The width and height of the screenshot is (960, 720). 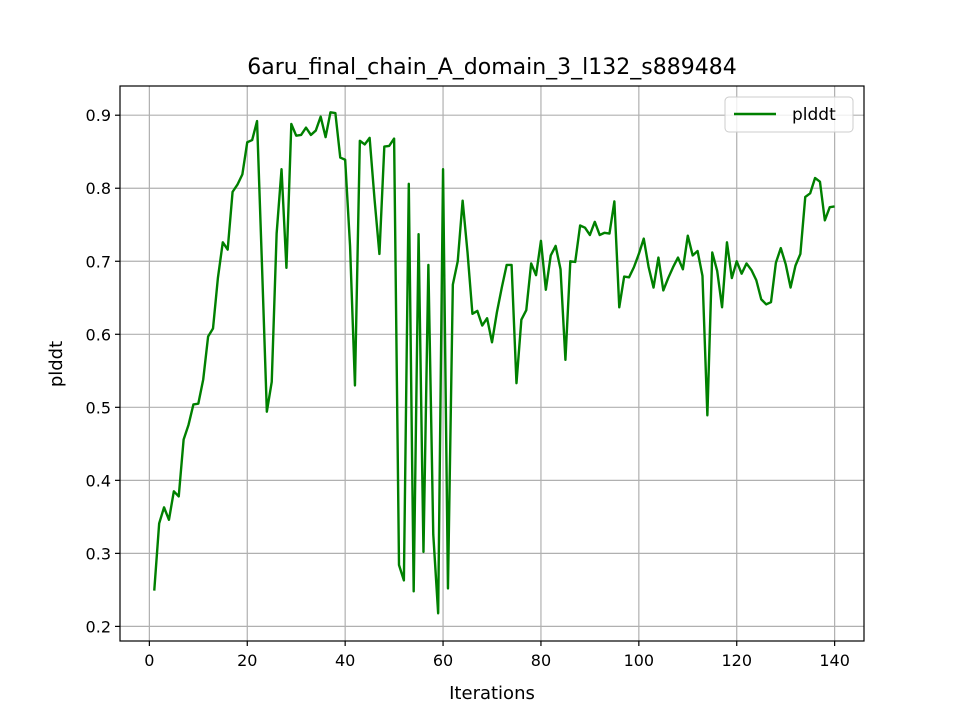 I want to click on legend-box, so click(x=789, y=114).